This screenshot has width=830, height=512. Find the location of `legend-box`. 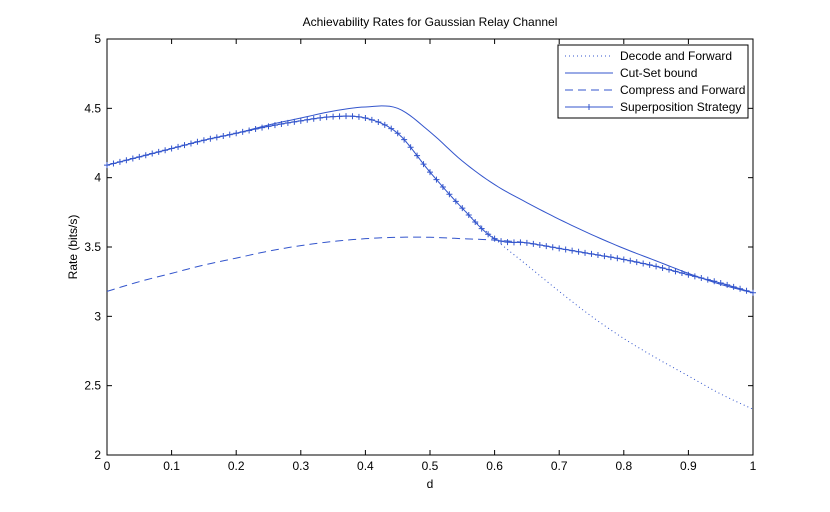

legend-box is located at coordinates (653, 81).